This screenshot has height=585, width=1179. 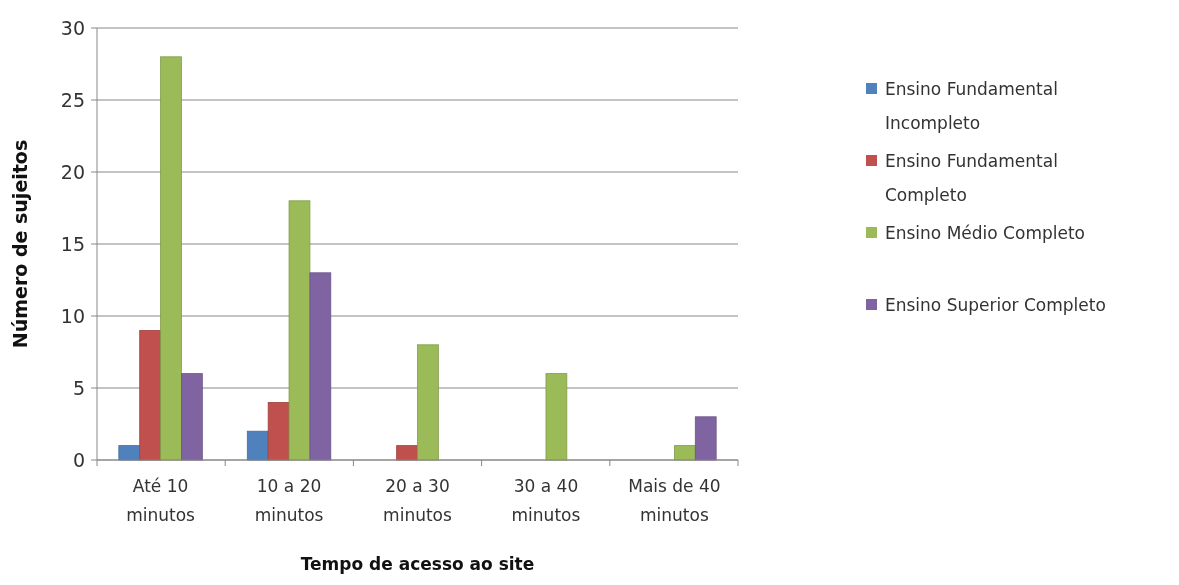 I want to click on x-tick-label: Mais de 40 minutos, so click(x=674, y=500).